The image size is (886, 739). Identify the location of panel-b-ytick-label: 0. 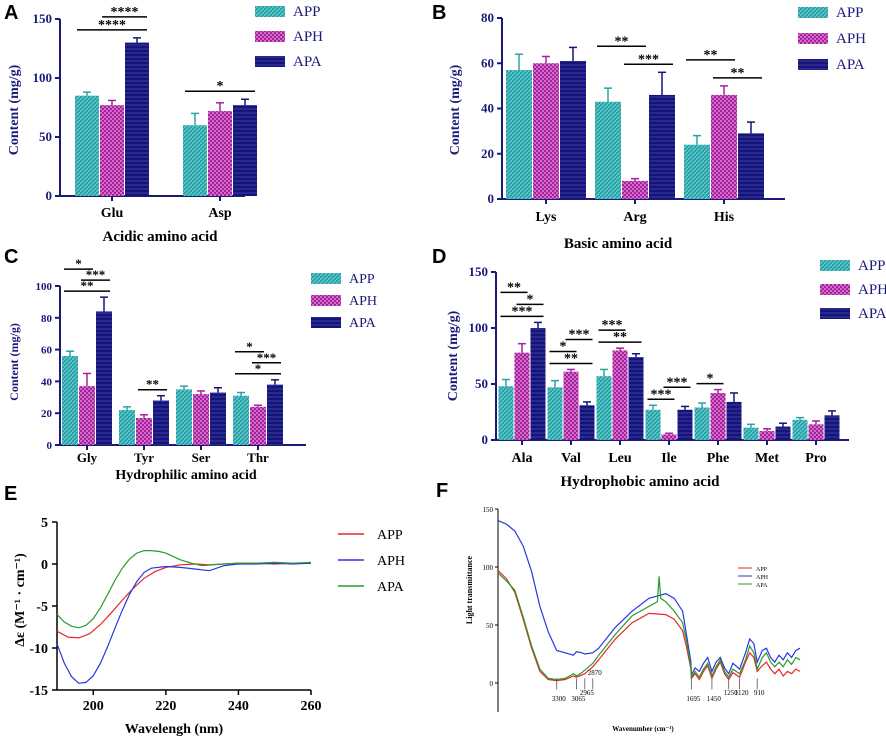
(491, 198).